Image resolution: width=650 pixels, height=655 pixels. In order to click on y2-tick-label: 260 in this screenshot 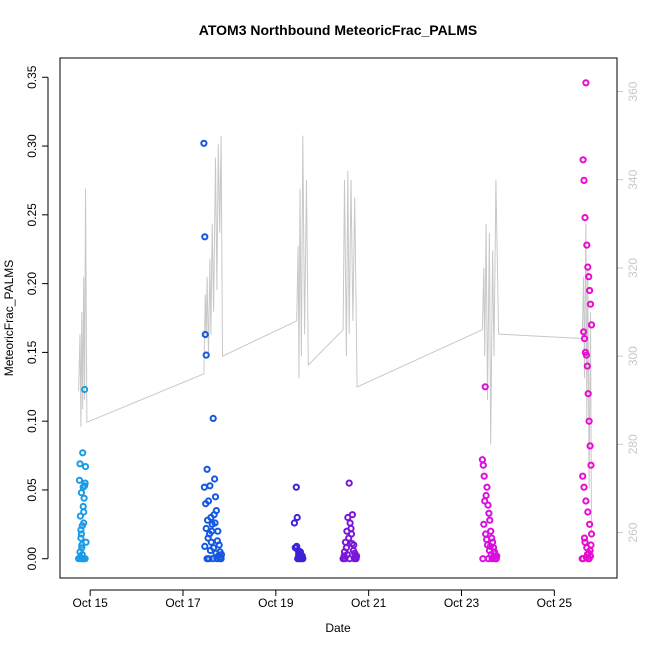, I will do `click(633, 532)`.